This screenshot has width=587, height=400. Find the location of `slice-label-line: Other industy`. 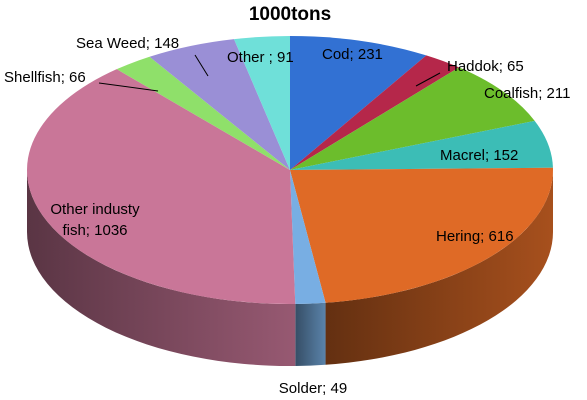

slice-label-line: Other industy is located at coordinates (95, 209).